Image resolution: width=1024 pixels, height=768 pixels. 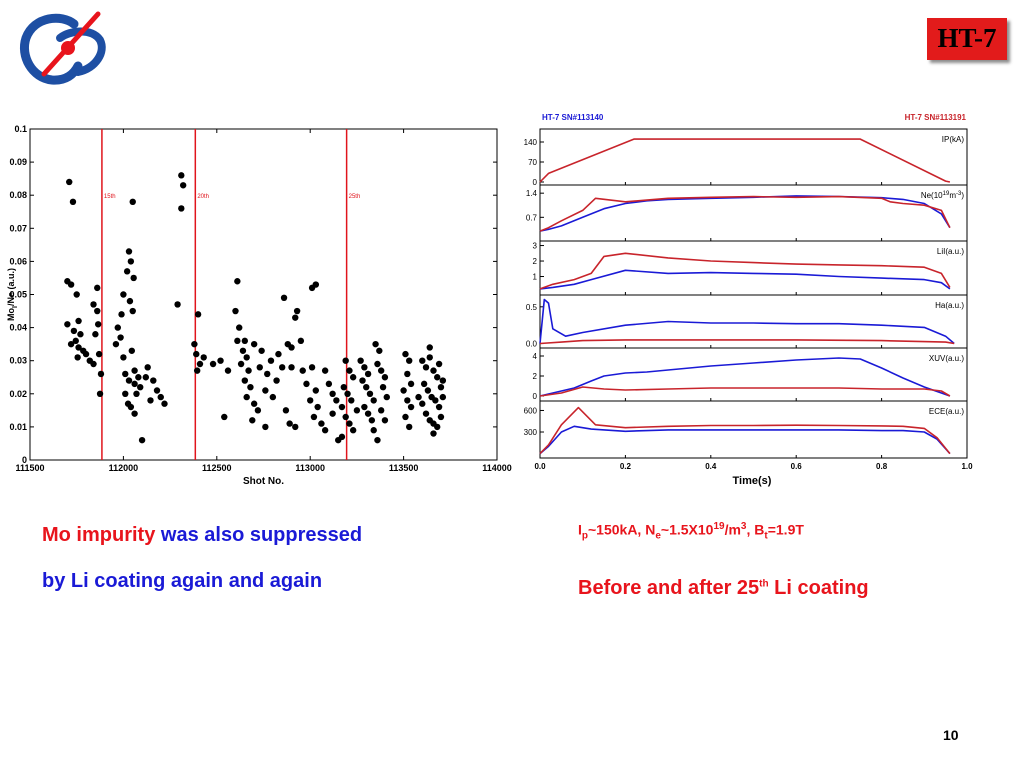 I want to click on y-tick-label: 0.05, so click(x=18, y=295).